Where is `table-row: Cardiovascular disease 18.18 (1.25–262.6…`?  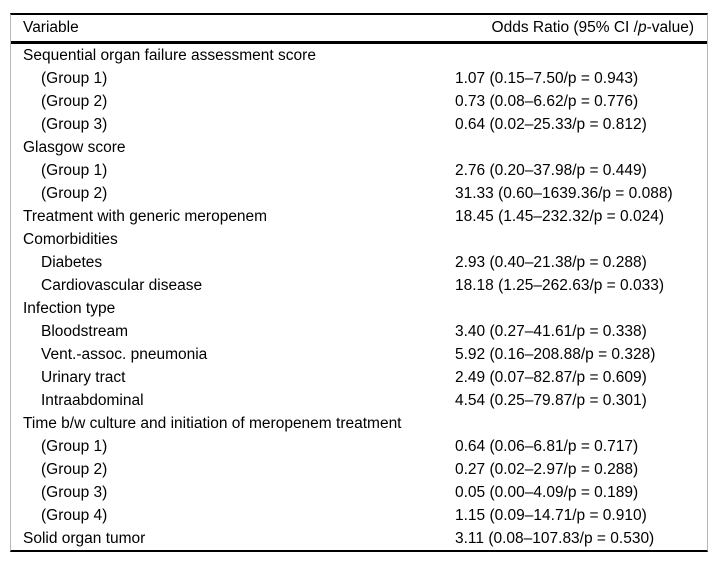
table-row: Cardiovascular disease 18.18 (1.25–262.6… is located at coordinates (359, 285).